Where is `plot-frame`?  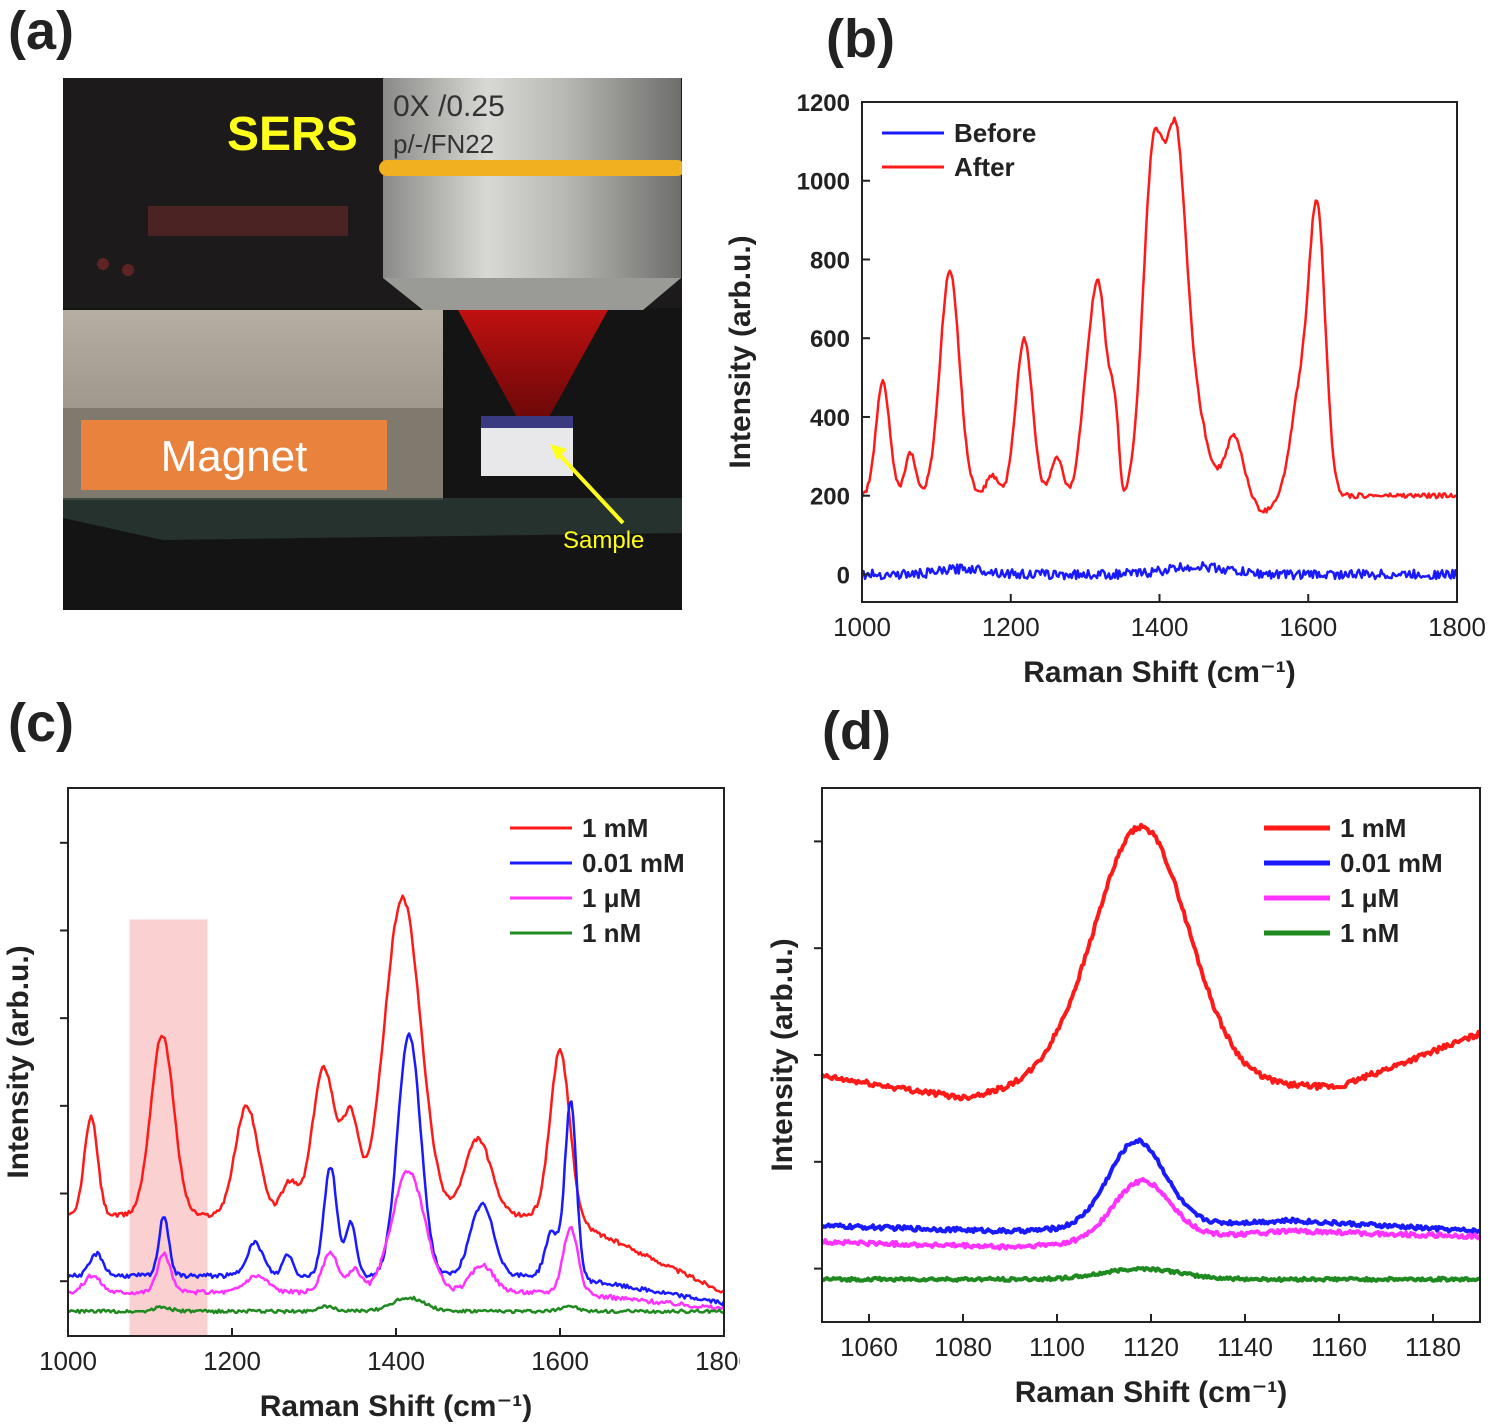 plot-frame is located at coordinates (1159, 352).